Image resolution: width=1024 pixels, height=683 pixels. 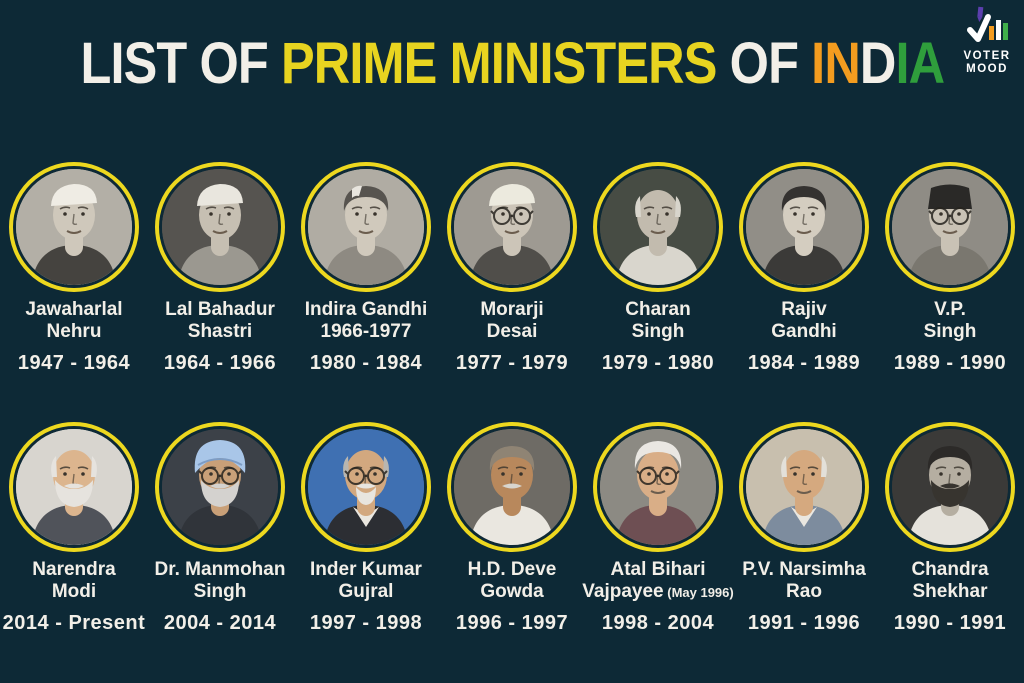 What do you see at coordinates (698, 593) in the screenshot?
I see `pm-name-note: (May 1996)` at bounding box center [698, 593].